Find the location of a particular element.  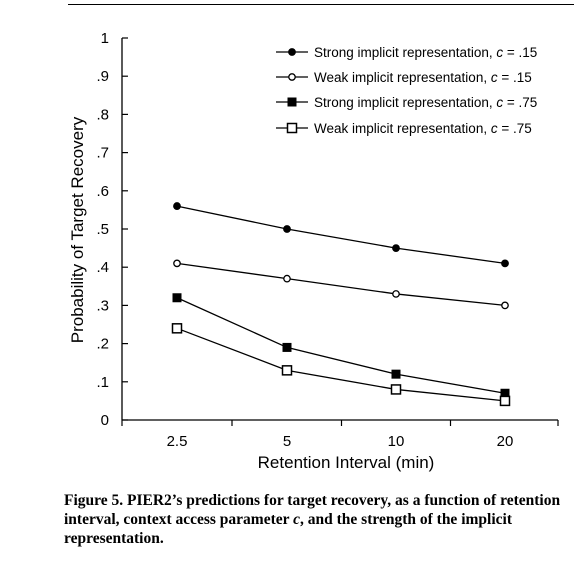

y-tick-label: .2 is located at coordinates (102, 344).